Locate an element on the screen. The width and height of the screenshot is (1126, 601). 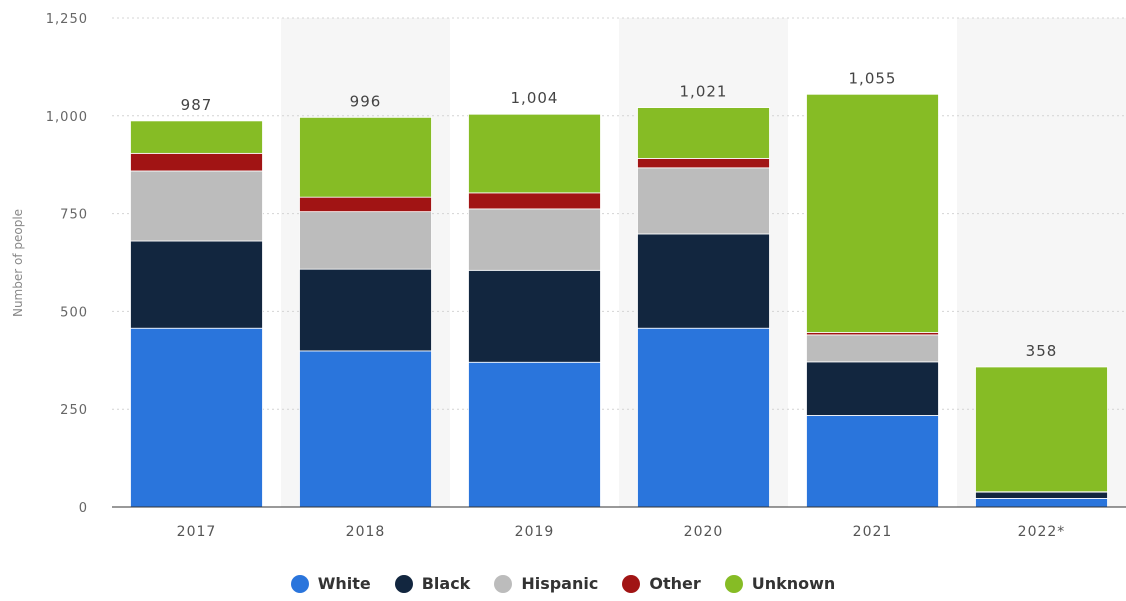
legend-item-black: Black is located at coordinates (432, 583).